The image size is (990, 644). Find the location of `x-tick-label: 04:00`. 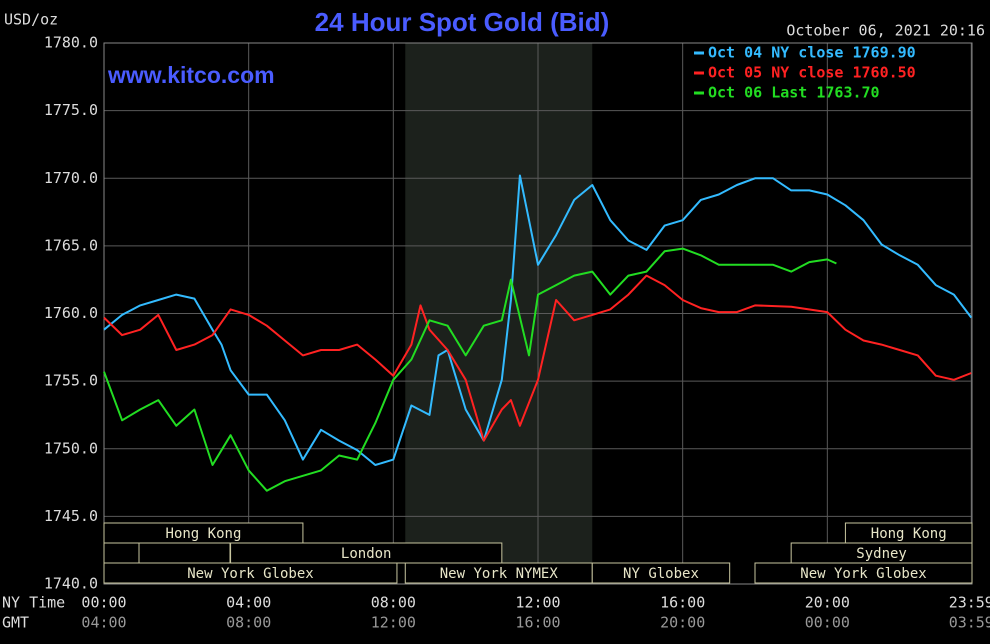

x-tick-label: 04:00 is located at coordinates (248, 603).